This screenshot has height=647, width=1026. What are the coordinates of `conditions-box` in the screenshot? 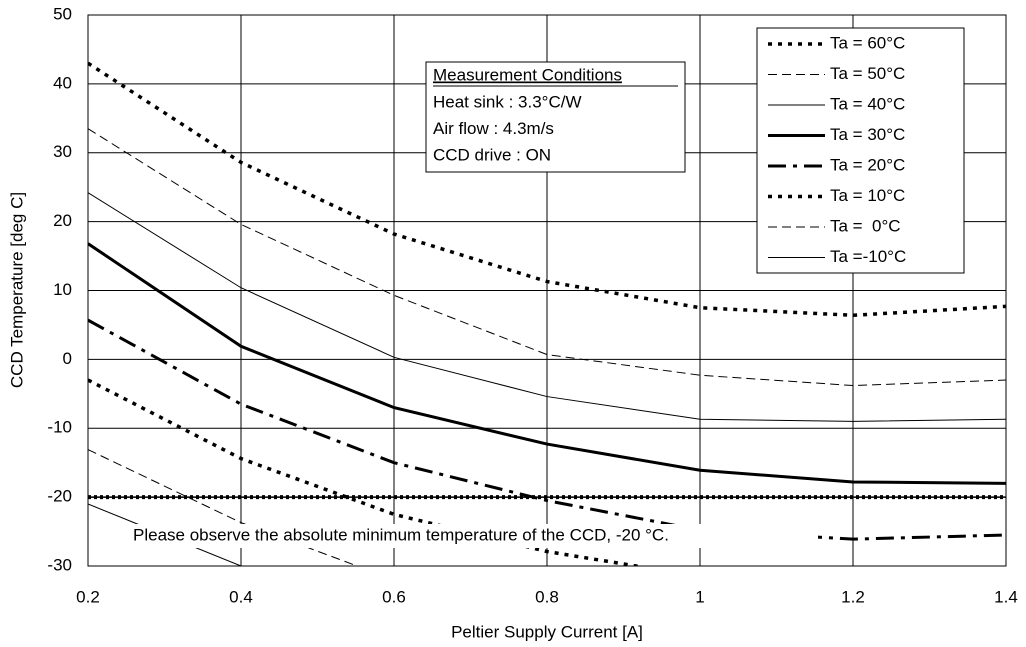 It's located at (555, 117).